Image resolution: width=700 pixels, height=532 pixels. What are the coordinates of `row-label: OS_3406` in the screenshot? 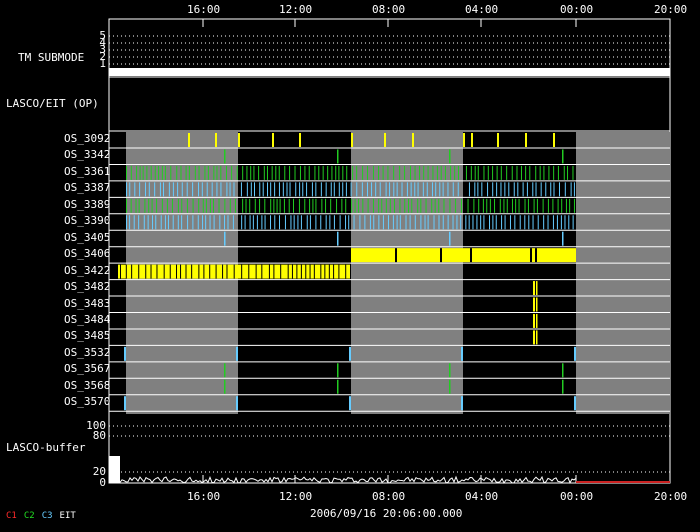 It's located at (87, 254).